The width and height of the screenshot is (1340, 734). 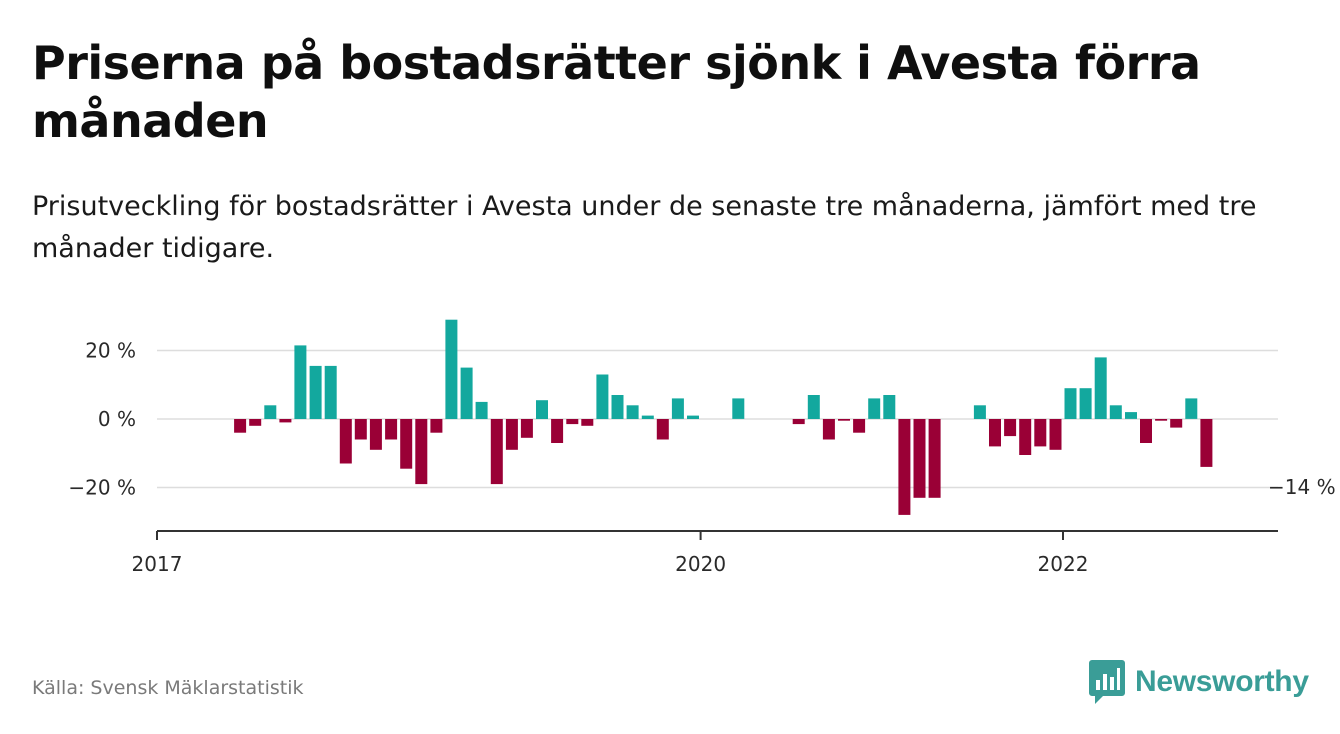 What do you see at coordinates (117, 419) in the screenshot?
I see `y-tick-label: 0 %` at bounding box center [117, 419].